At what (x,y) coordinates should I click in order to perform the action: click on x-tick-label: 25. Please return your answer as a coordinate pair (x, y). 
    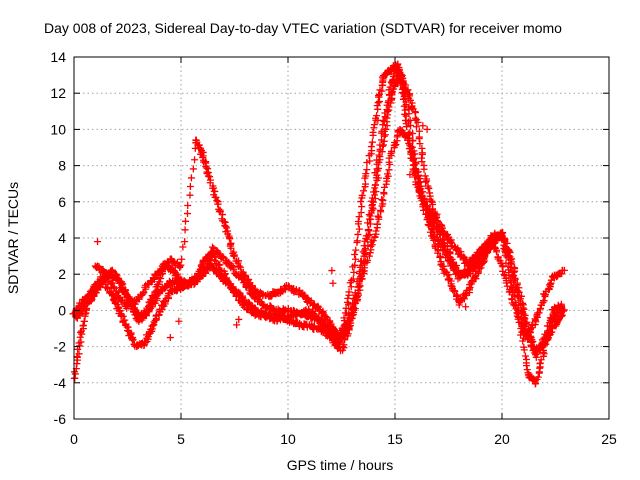
    Looking at the image, I should click on (609, 439).